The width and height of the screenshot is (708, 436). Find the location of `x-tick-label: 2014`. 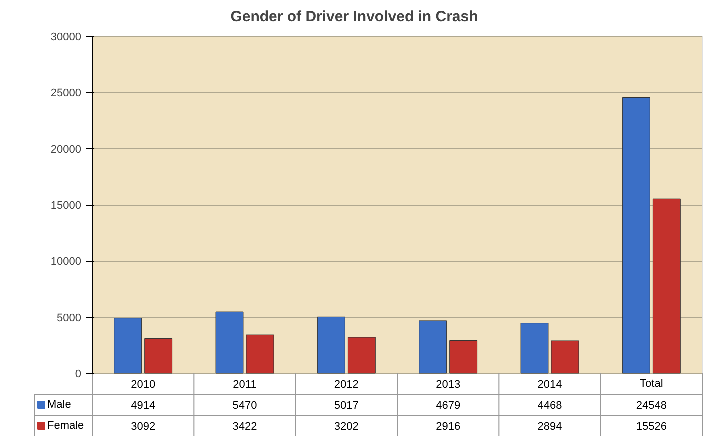

x-tick-label: 2014 is located at coordinates (550, 385).